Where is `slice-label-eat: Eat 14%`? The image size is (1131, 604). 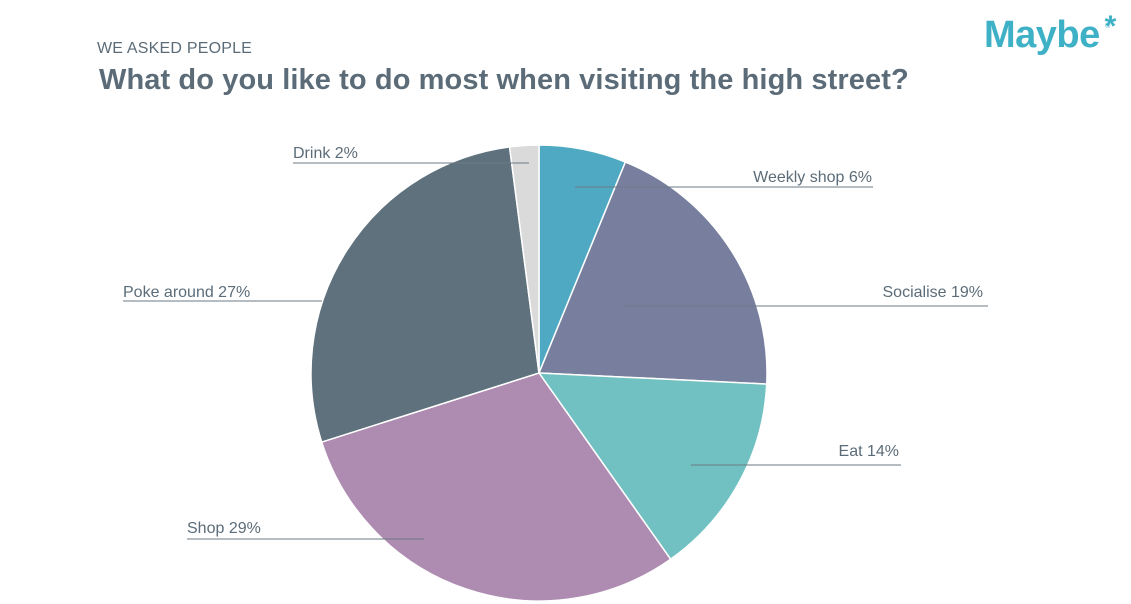
slice-label-eat: Eat 14% is located at coordinates (869, 451).